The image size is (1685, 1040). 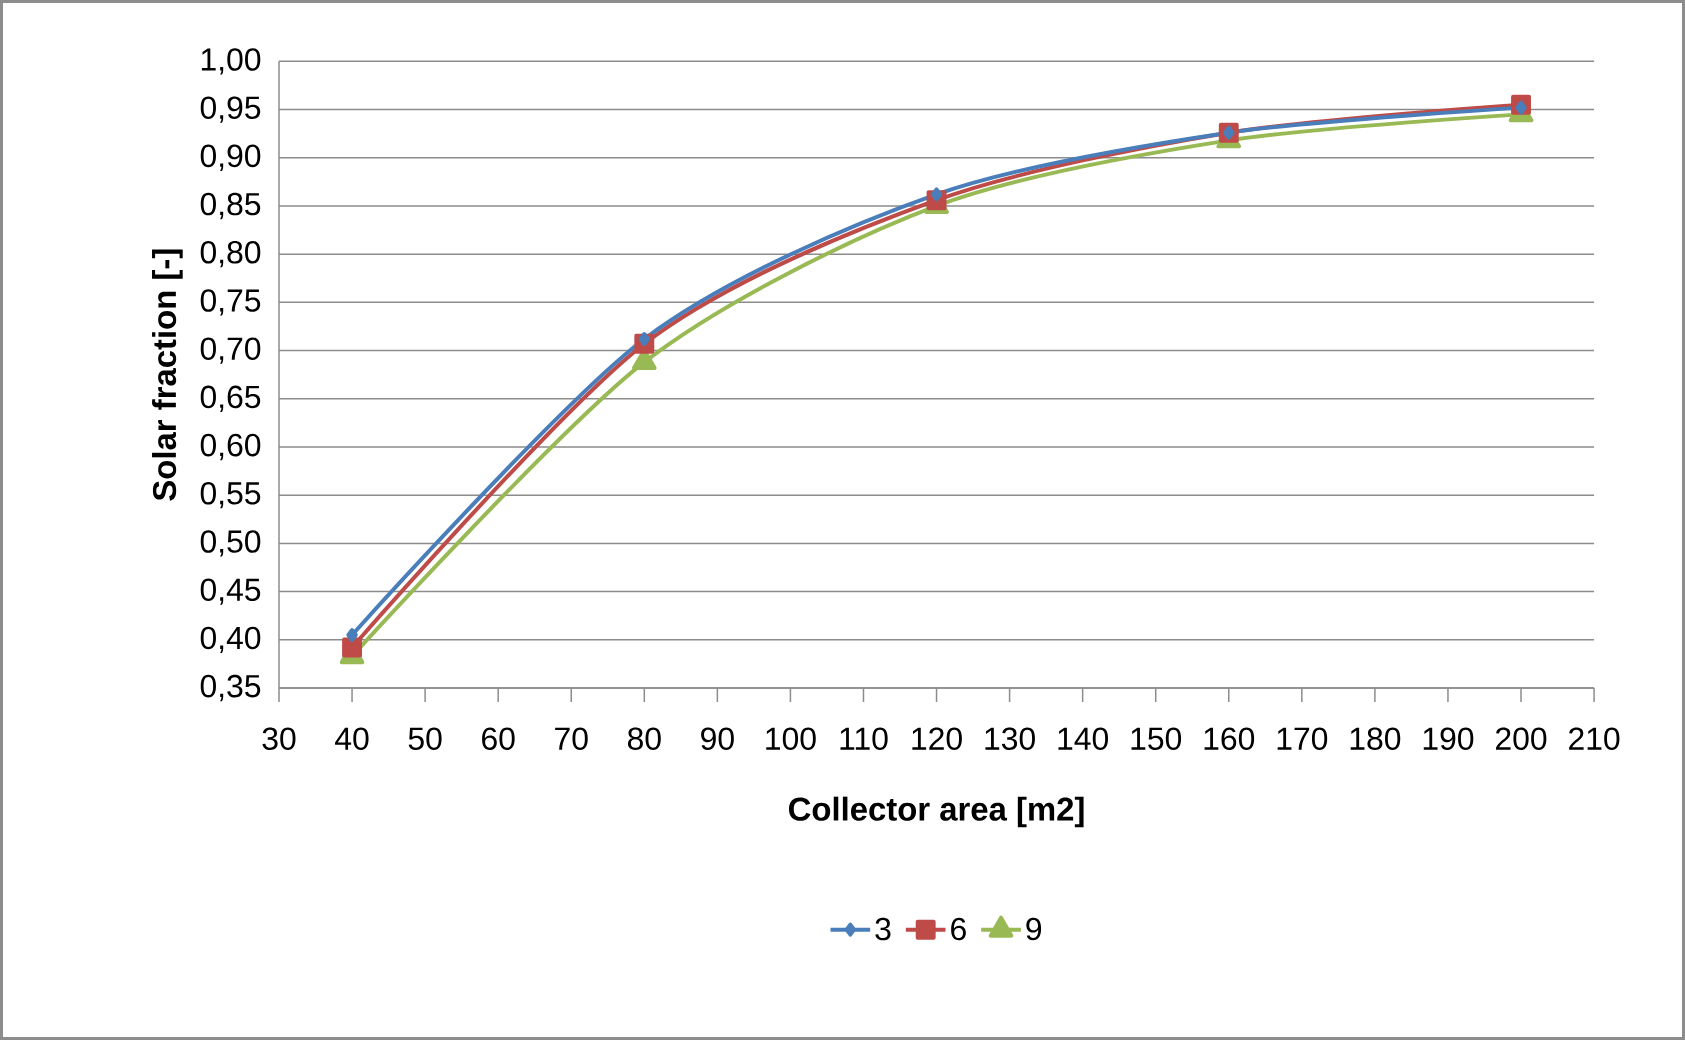 What do you see at coordinates (1521, 738) in the screenshot?
I see `x-tick-label: 200` at bounding box center [1521, 738].